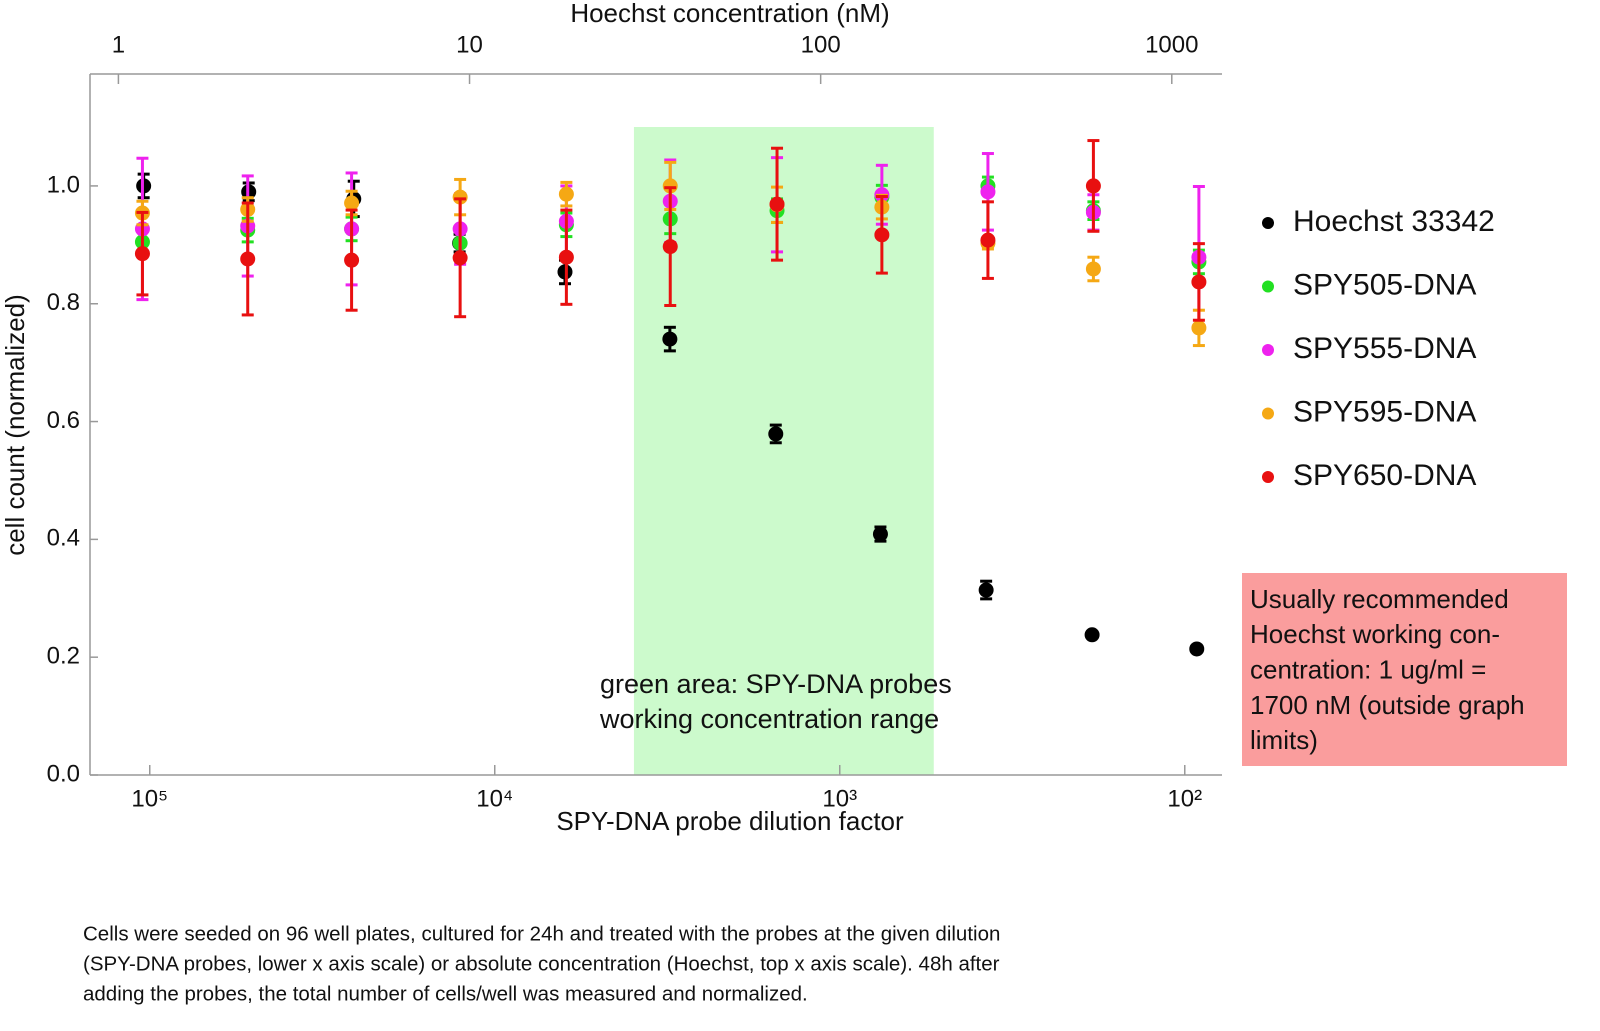  I want to click on y-tick-label: 0.8, so click(63, 302).